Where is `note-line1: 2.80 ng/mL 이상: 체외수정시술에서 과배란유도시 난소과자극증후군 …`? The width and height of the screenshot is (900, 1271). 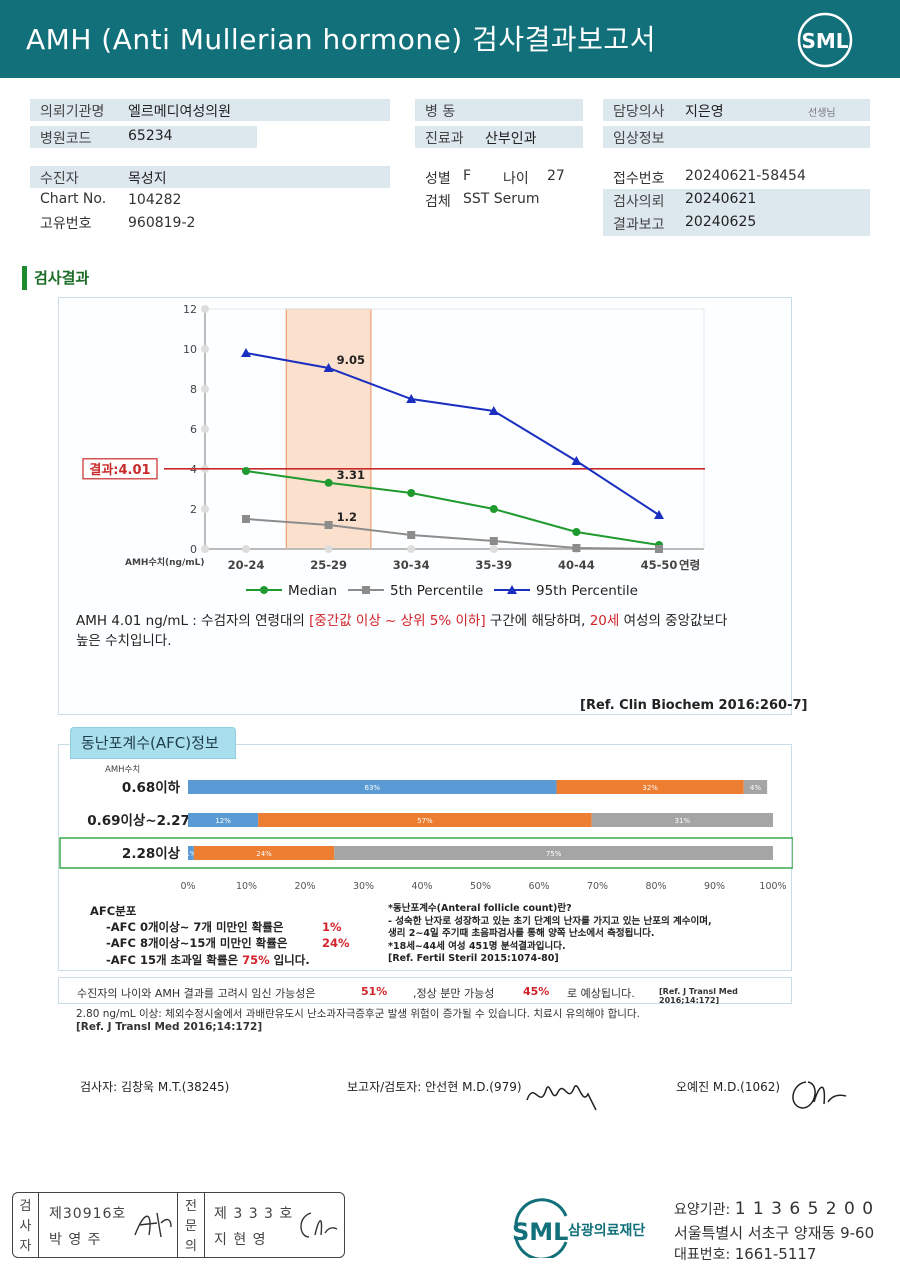
note-line1: 2.80 ng/mL 이상: 체외수정시술에서 과배란유도시 난소과자극증후군 … is located at coordinates (358, 1014).